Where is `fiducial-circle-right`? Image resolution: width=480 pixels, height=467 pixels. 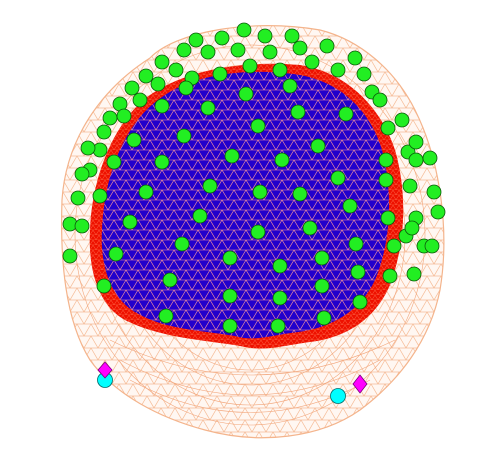 fiducial-circle-right is located at coordinates (338, 396).